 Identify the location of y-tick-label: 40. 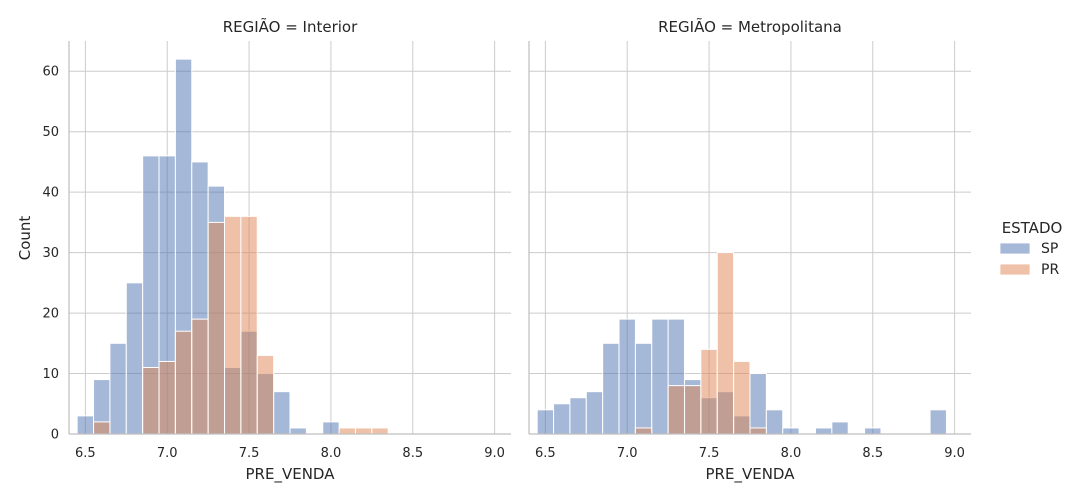
(50, 193).